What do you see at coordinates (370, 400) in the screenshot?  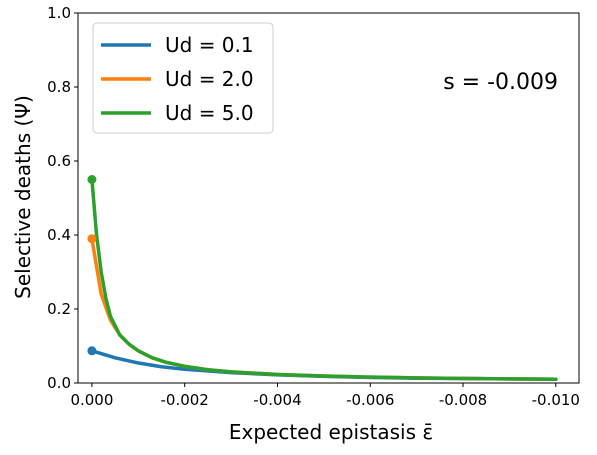 I see `x-tick-label: -0.006` at bounding box center [370, 400].